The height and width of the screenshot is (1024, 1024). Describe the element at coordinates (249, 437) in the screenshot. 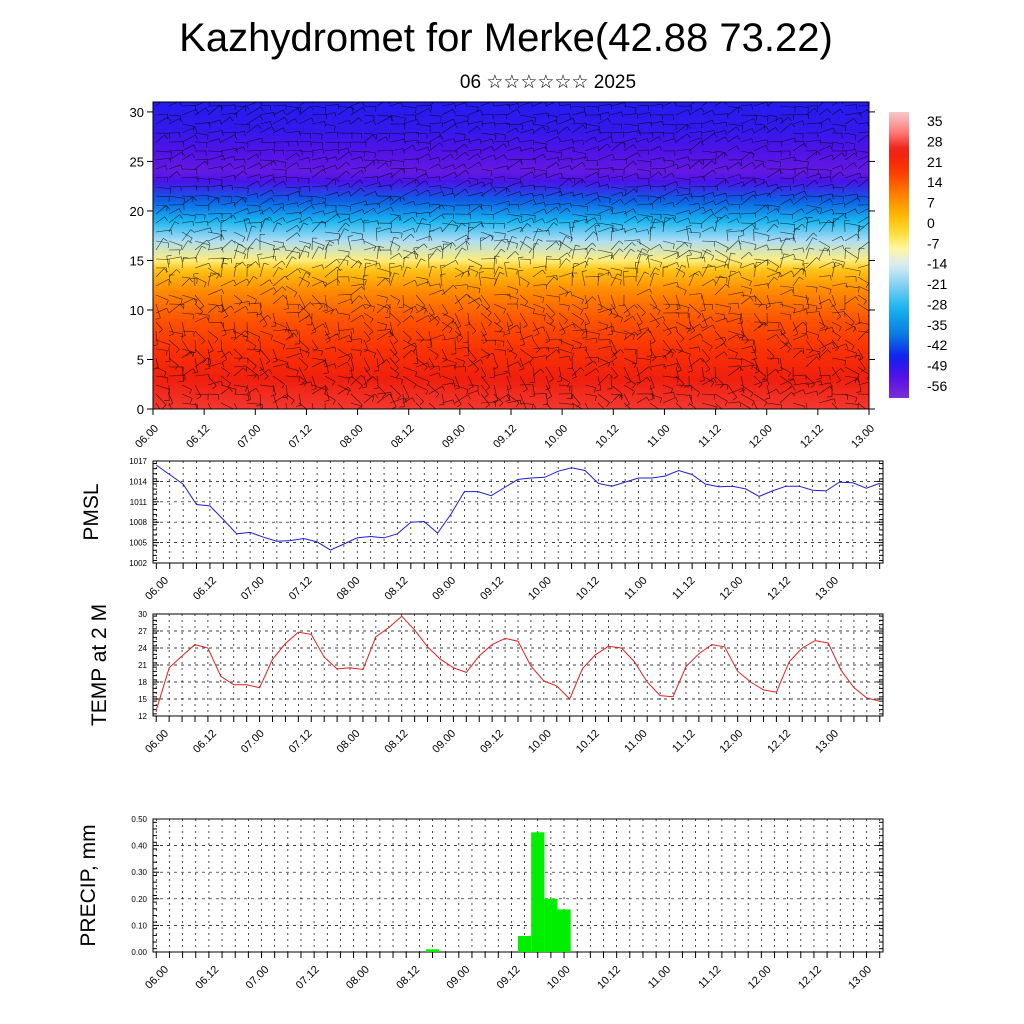

I see `x-tick-label: 07.00` at that location.